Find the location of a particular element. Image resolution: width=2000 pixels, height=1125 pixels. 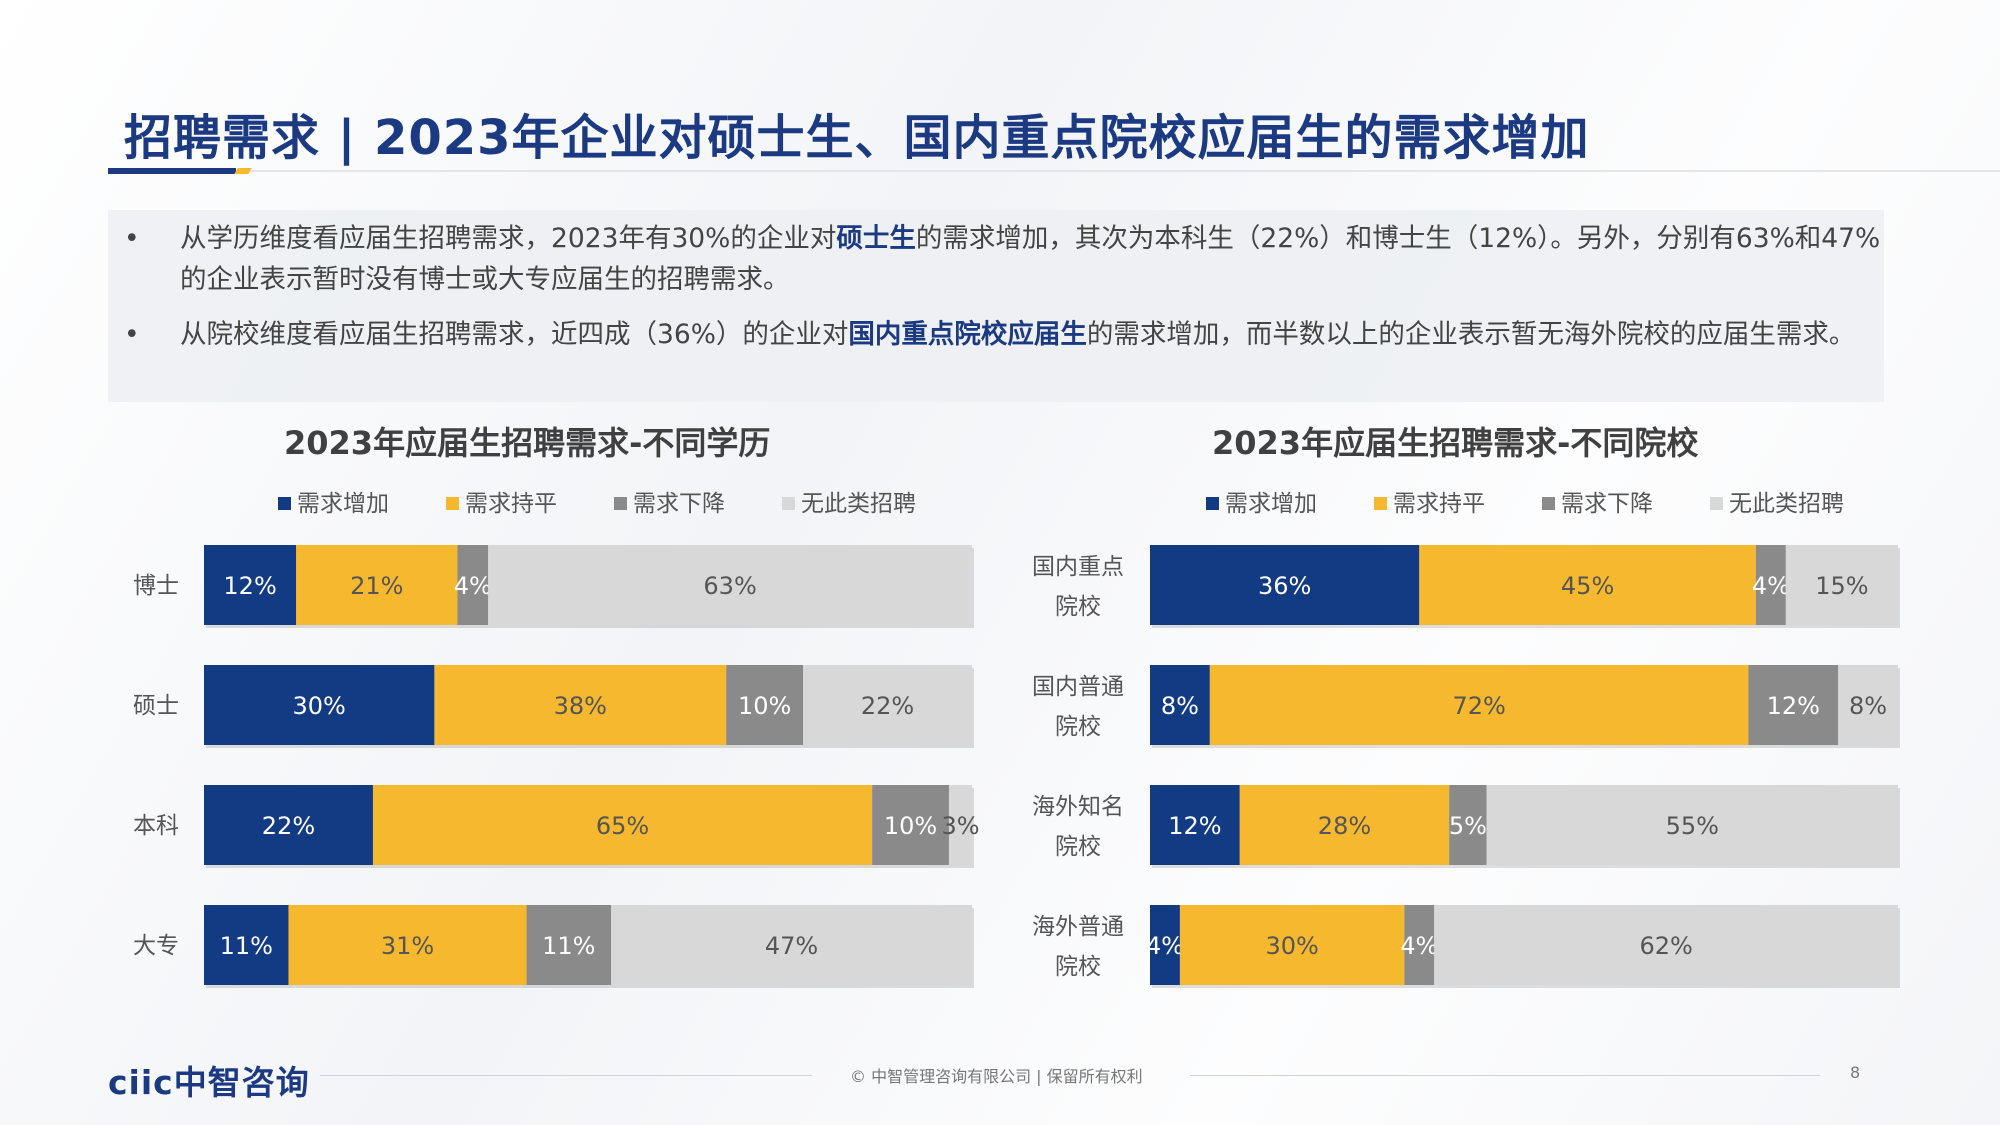

data-label: 47% is located at coordinates (791, 946).